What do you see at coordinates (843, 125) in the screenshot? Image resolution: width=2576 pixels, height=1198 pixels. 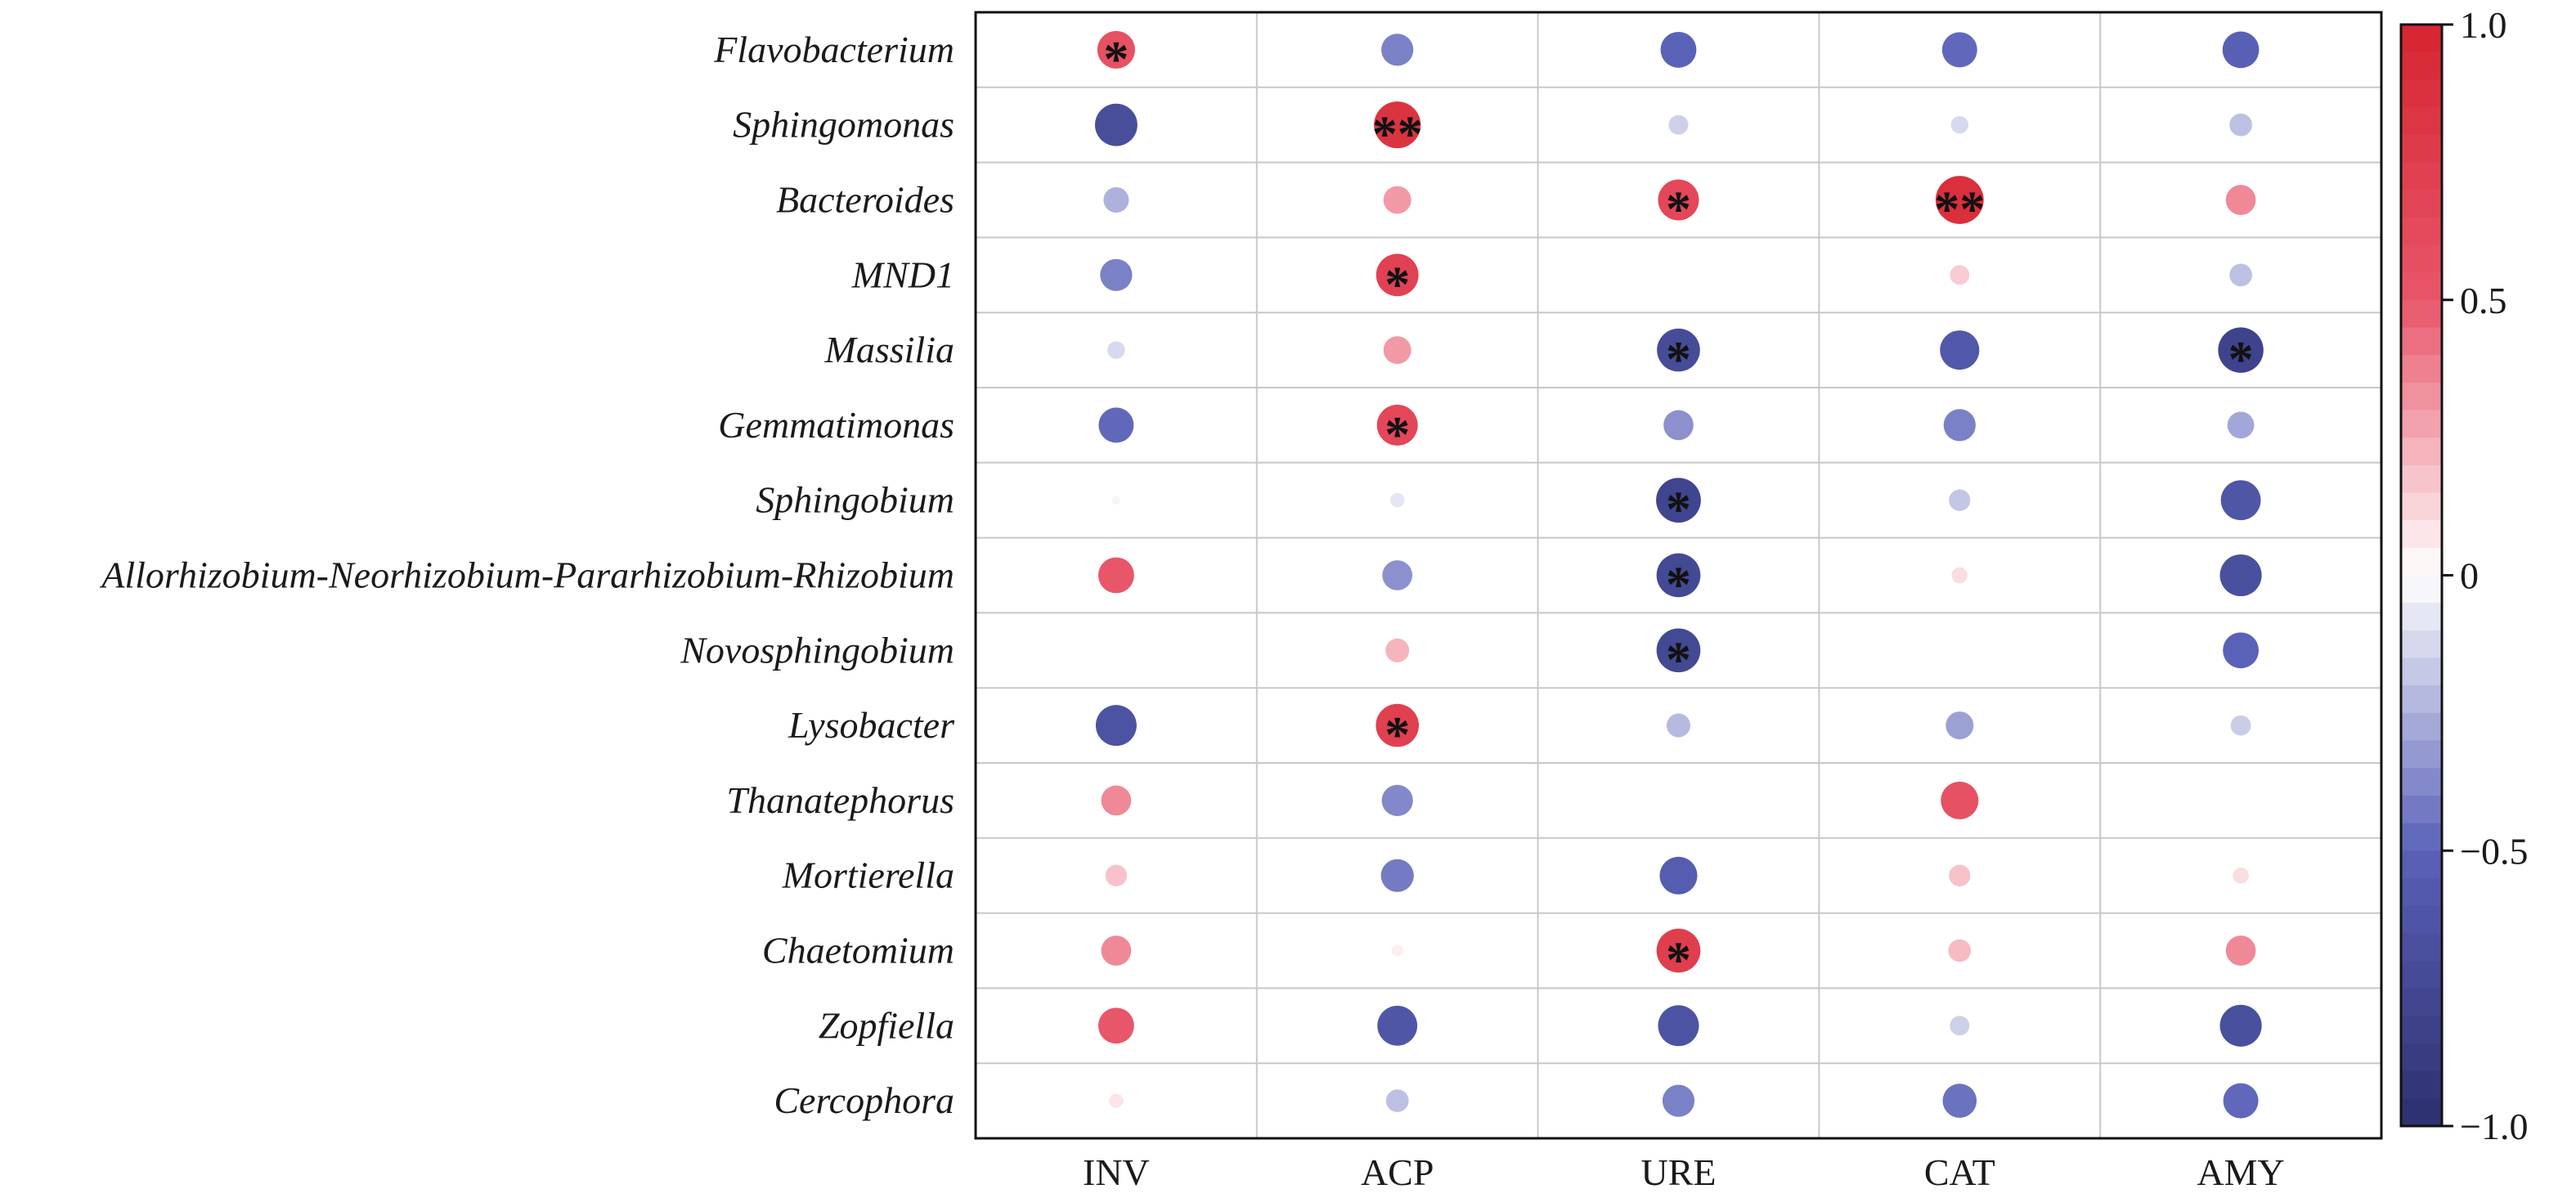 I see `row-label: Sphingomonas` at bounding box center [843, 125].